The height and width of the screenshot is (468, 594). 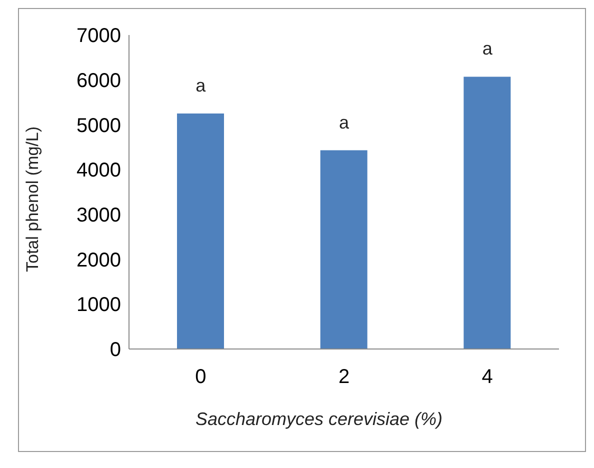 What do you see at coordinates (115, 350) in the screenshot?
I see `y-tick-label: 0` at bounding box center [115, 350].